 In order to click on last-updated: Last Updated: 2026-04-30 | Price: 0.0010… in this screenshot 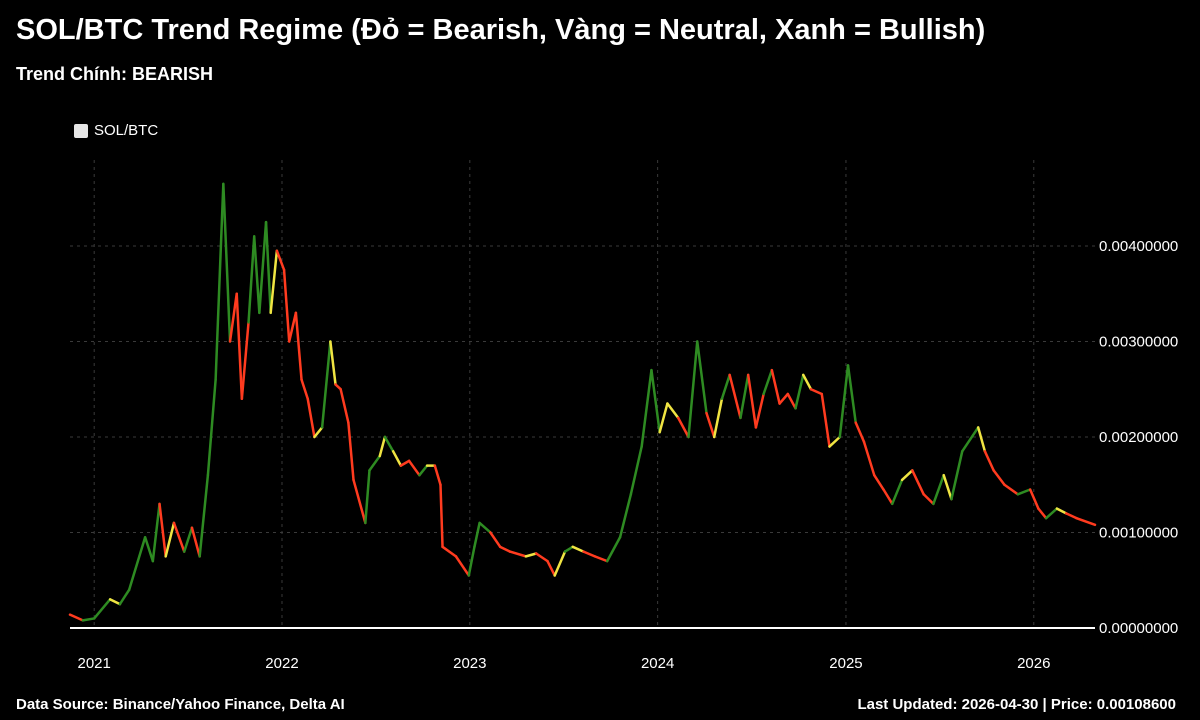, I will do `click(1016, 704)`.